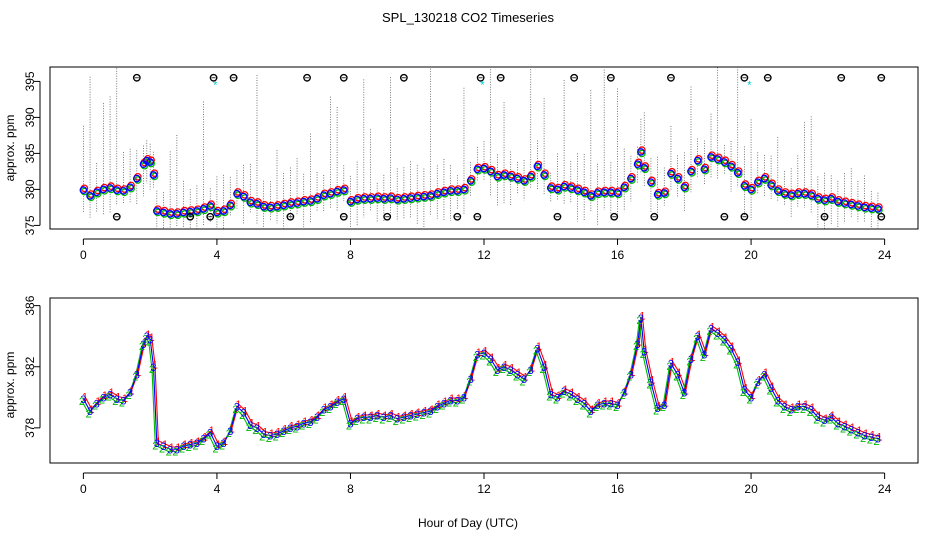 The image size is (936, 540). I want to click on x-tick-label: 16, so click(618, 255).